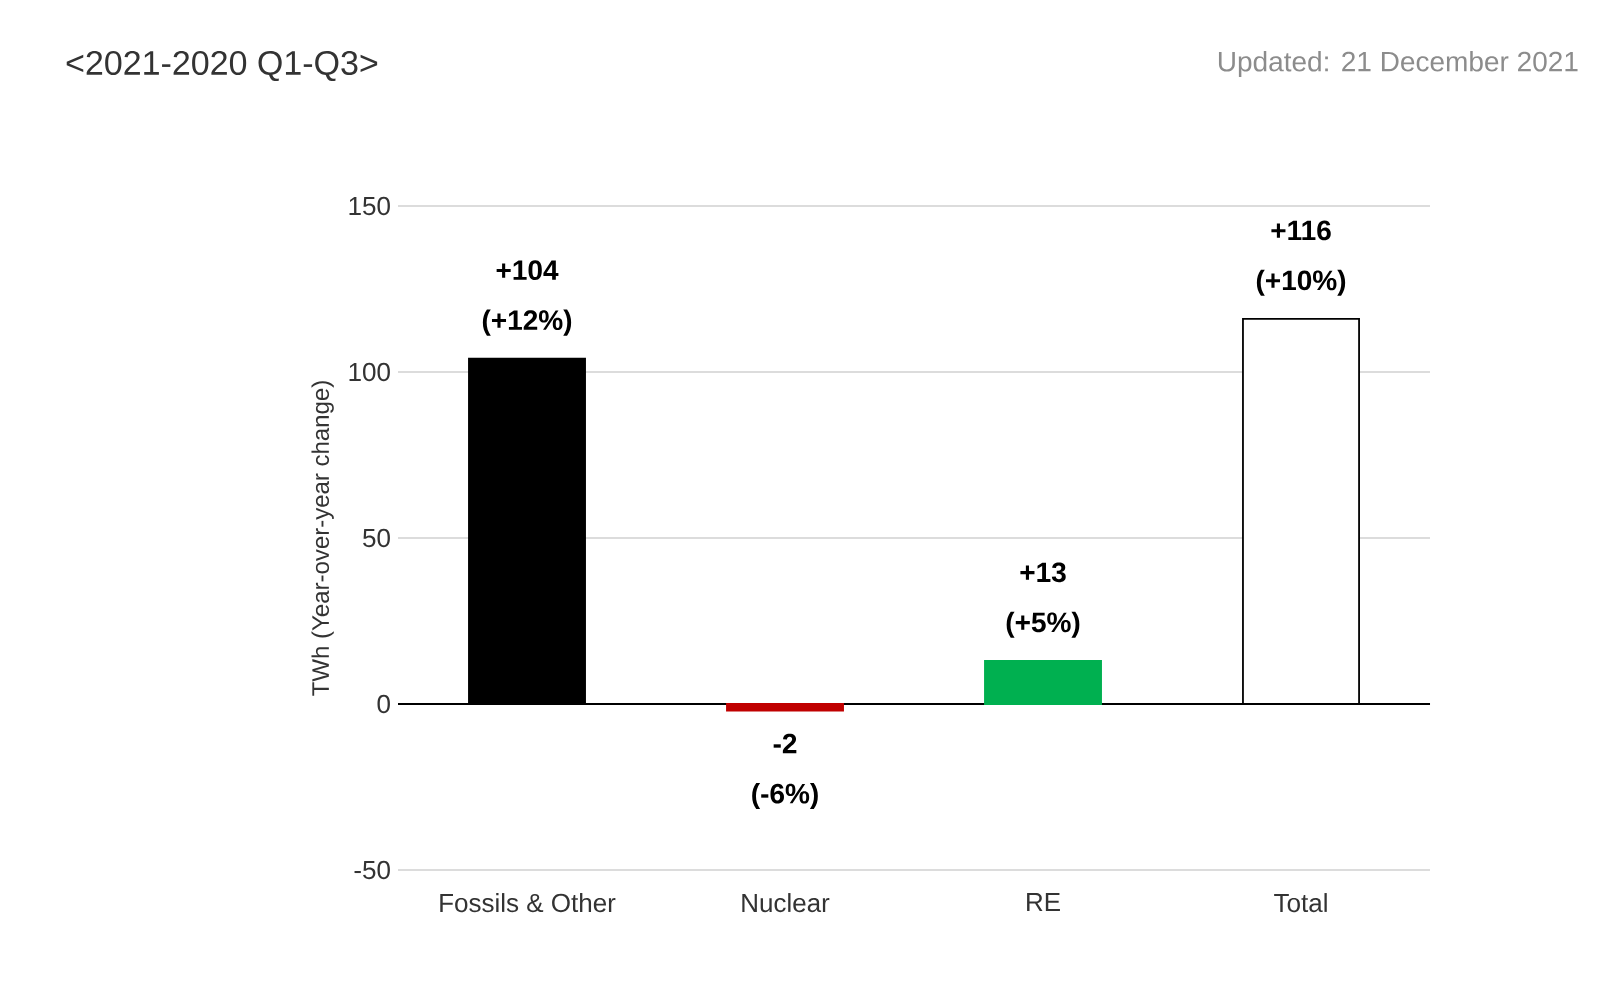 This screenshot has height=1001, width=1620. What do you see at coordinates (1043, 902) in the screenshot?
I see `x-tick-label: RE` at bounding box center [1043, 902].